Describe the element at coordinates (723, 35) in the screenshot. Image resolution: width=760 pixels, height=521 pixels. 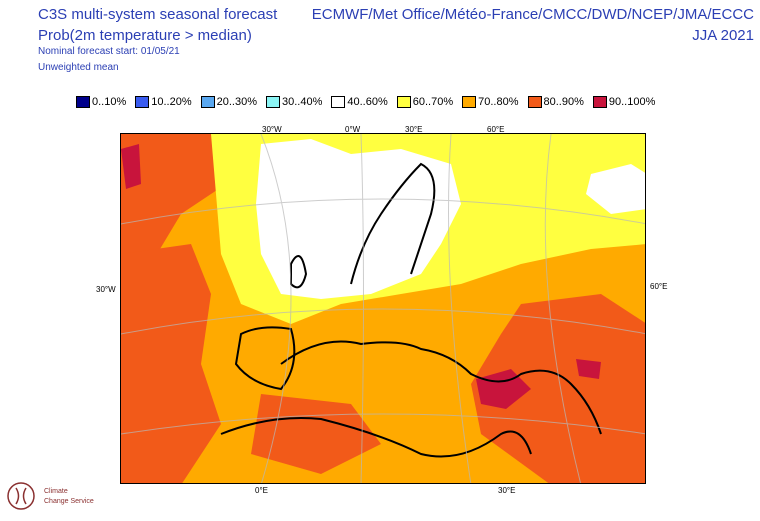
I see `season-label: JJA 2021` at that location.